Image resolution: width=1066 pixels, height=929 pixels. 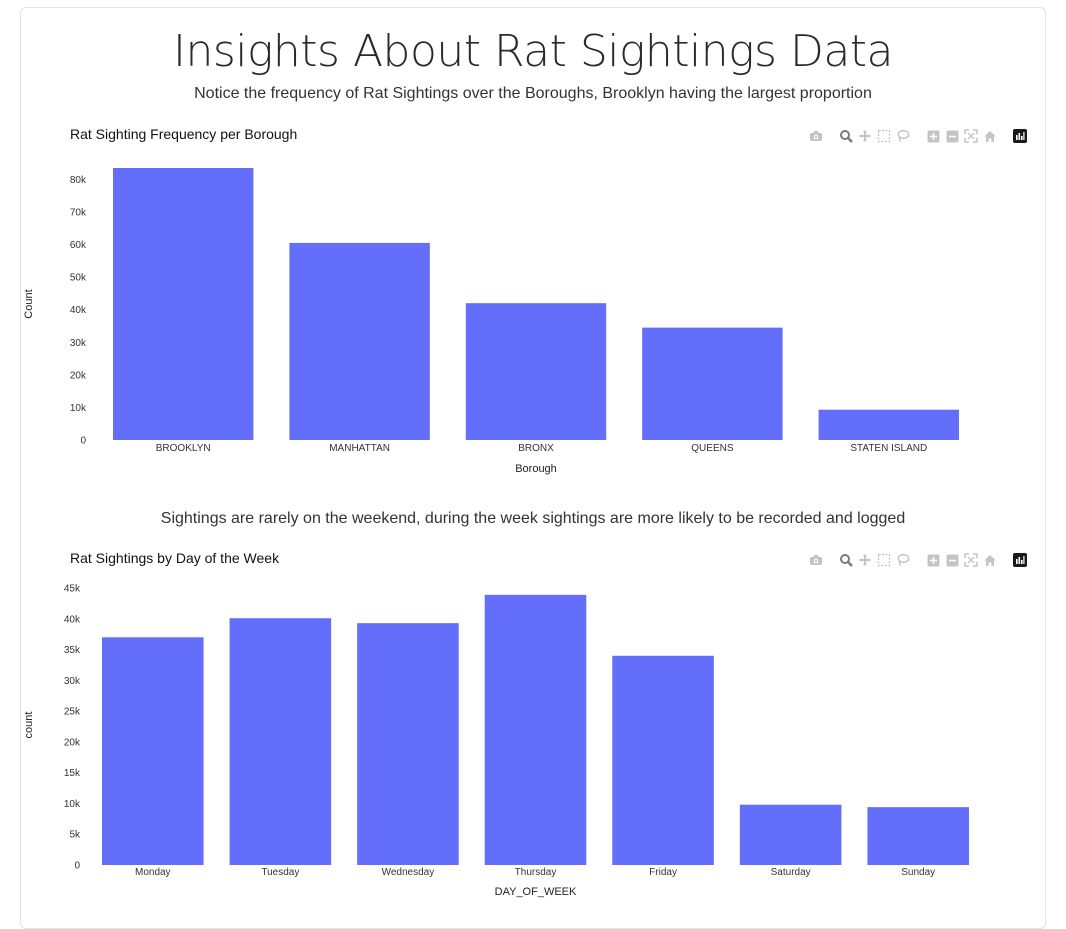 What do you see at coordinates (536, 448) in the screenshot?
I see `x-tick-label: BRONX` at bounding box center [536, 448].